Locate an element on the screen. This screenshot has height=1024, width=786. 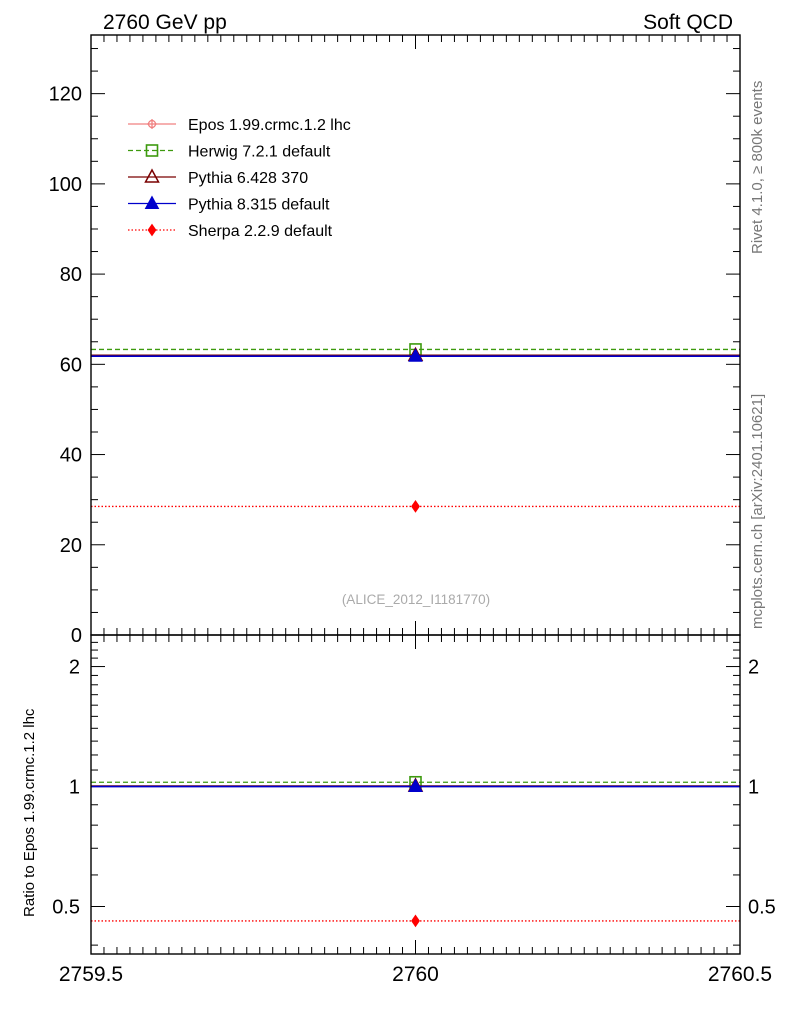
ratio-y-tick-label-left: 0.5 is located at coordinates (66, 907).